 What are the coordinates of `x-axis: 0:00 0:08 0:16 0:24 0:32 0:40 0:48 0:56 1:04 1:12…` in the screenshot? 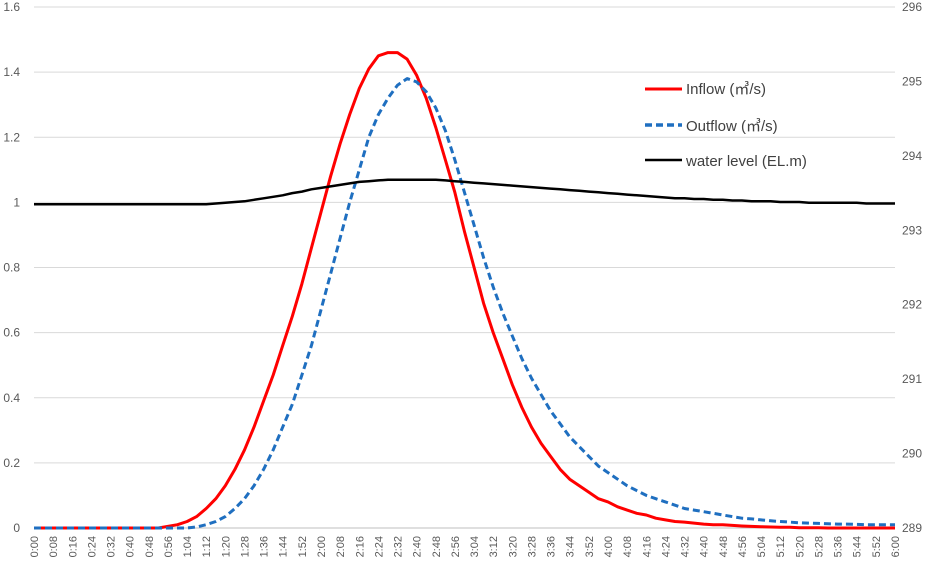 It's located at (465, 542).